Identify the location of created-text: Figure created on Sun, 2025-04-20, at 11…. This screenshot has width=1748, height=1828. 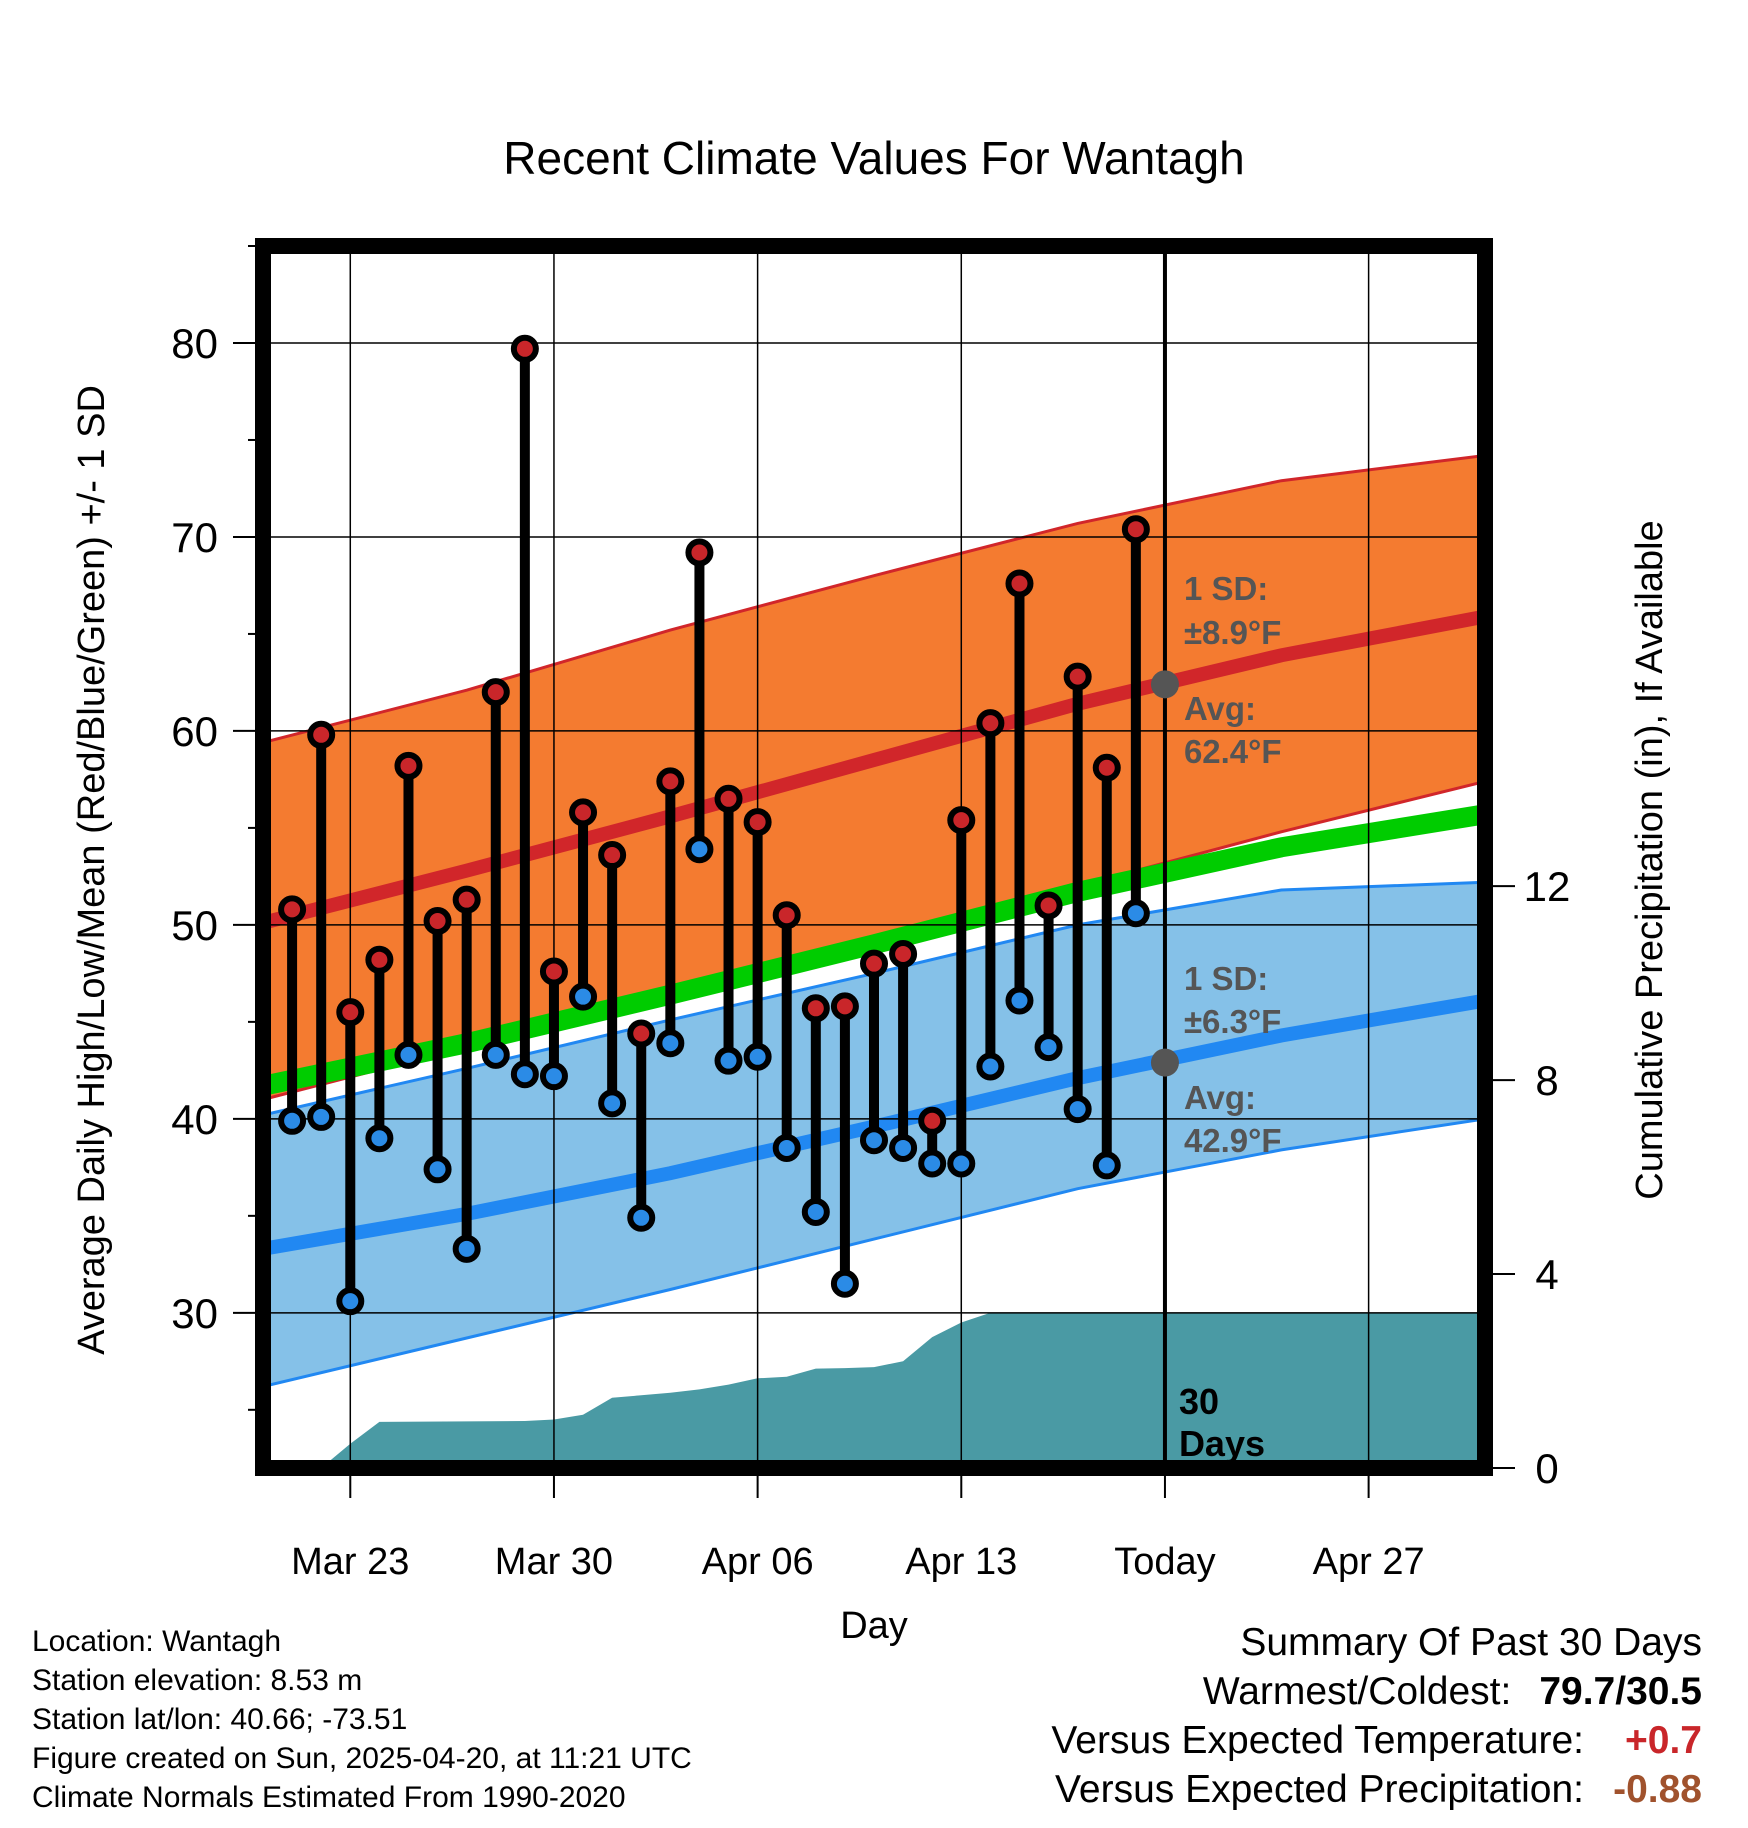
(362, 1758).